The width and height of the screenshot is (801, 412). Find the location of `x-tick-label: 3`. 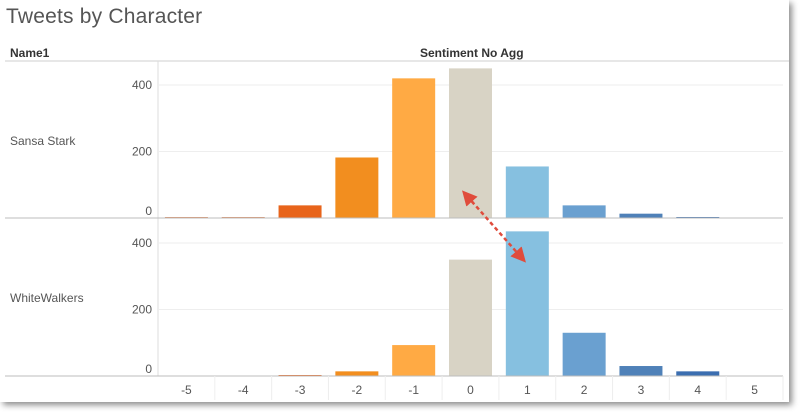

x-tick-label: 3 is located at coordinates (641, 390).